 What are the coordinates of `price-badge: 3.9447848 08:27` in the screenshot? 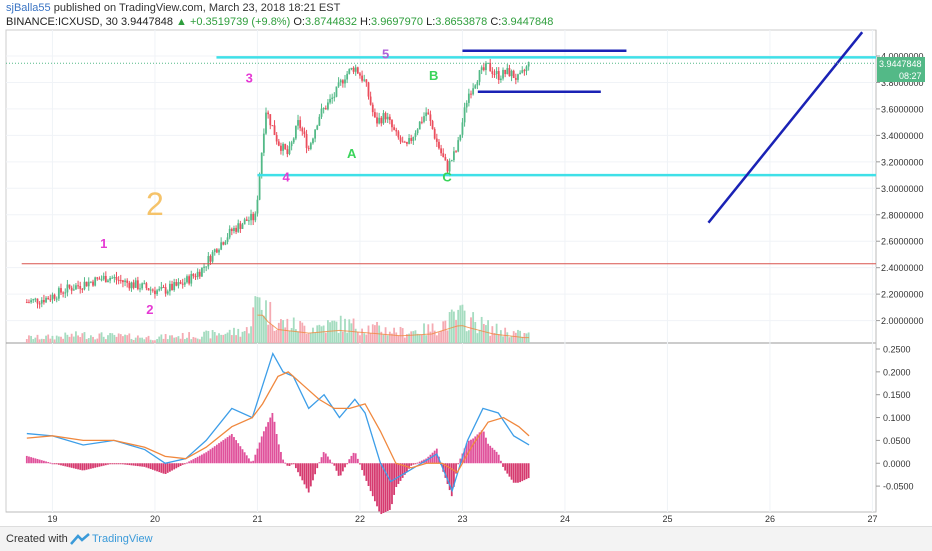 It's located at (901, 69).